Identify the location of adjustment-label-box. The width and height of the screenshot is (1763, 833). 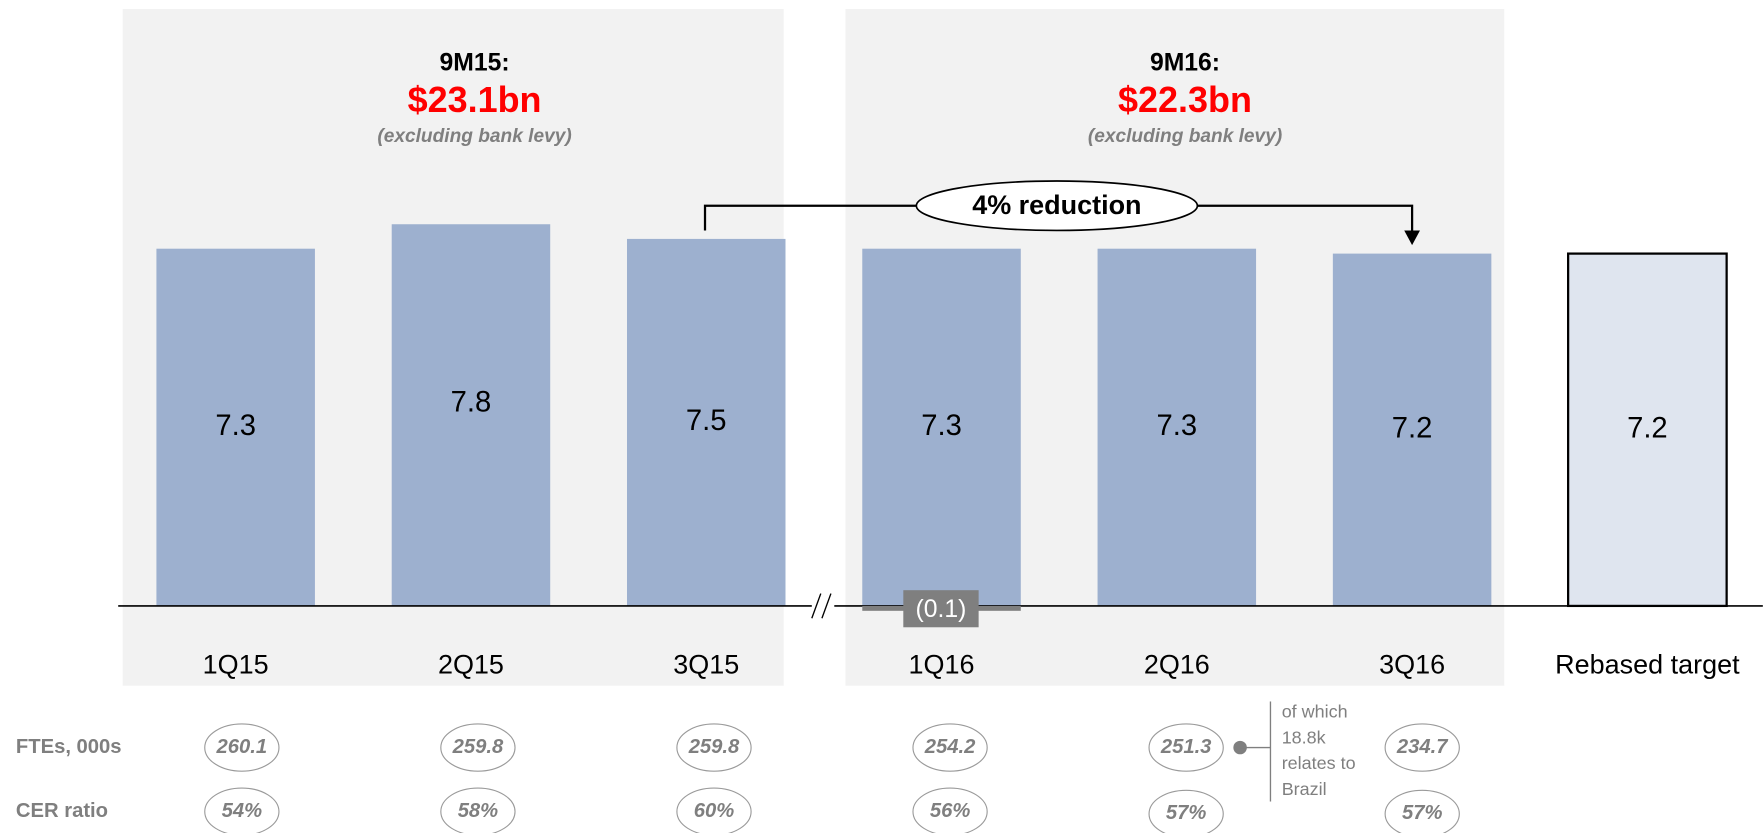
(941, 609).